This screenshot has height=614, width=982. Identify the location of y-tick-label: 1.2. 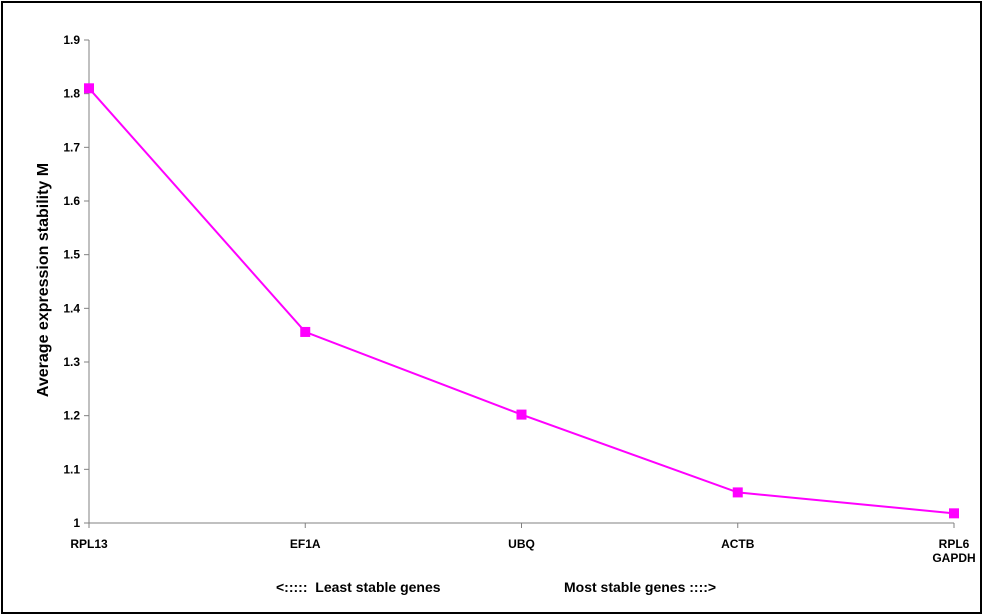
(71, 416).